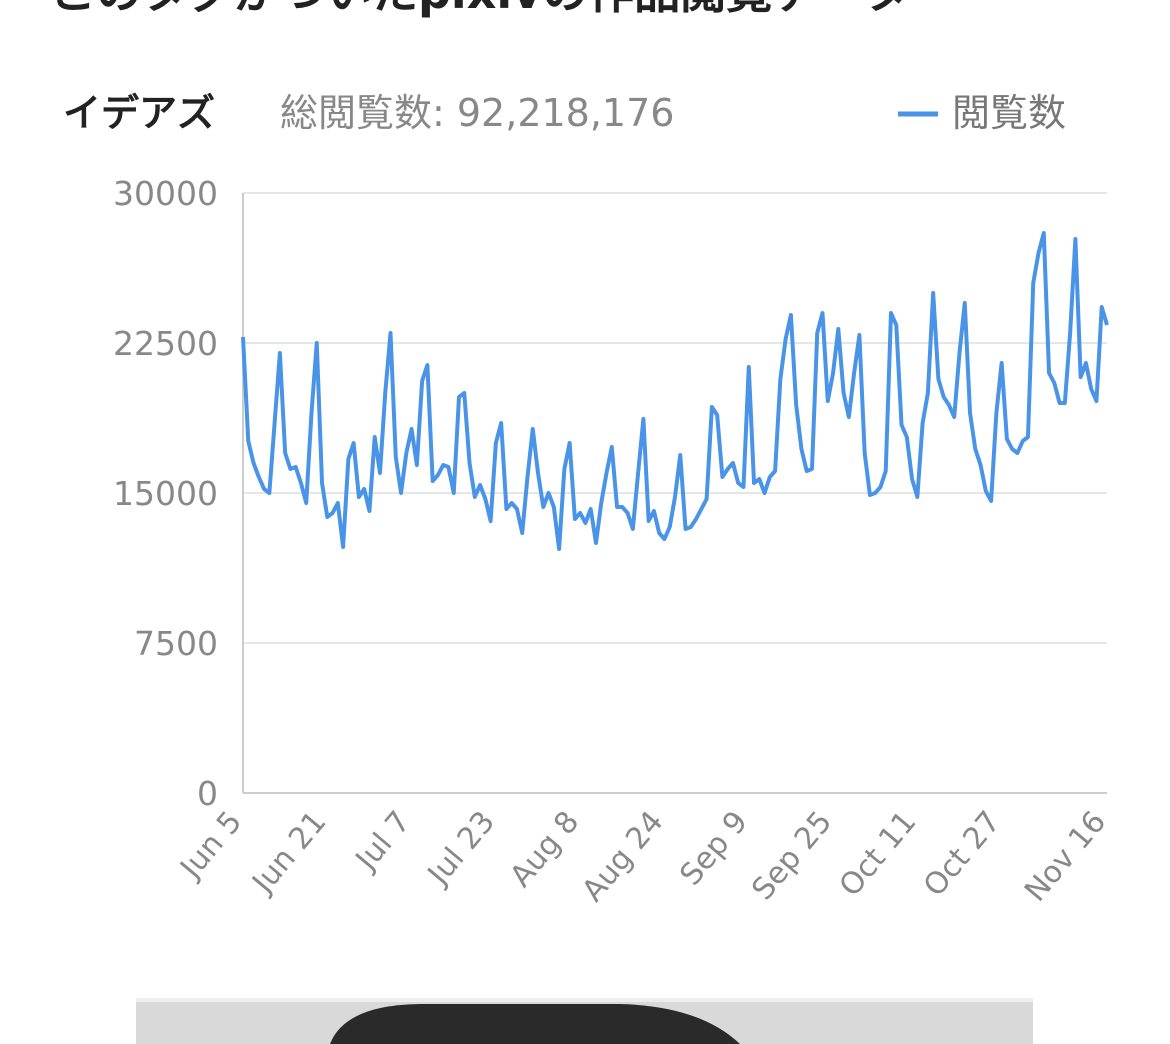 This screenshot has width=1170, height=1044. What do you see at coordinates (207, 793) in the screenshot?
I see `y-tick-label: 0` at bounding box center [207, 793].